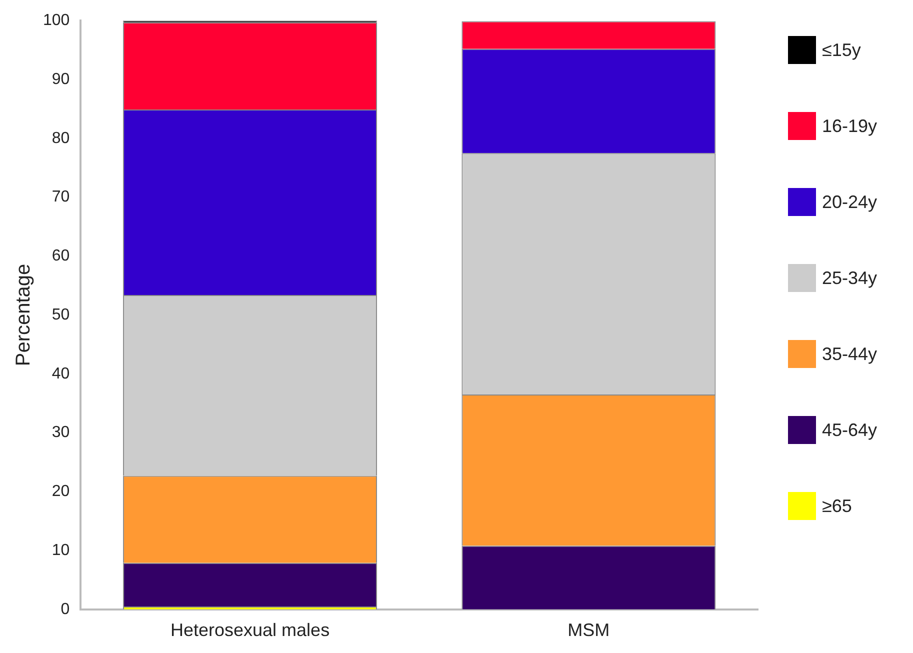 This screenshot has width=913, height=653. Describe the element at coordinates (61, 433) in the screenshot. I see `y-tick-label: 30` at that location.